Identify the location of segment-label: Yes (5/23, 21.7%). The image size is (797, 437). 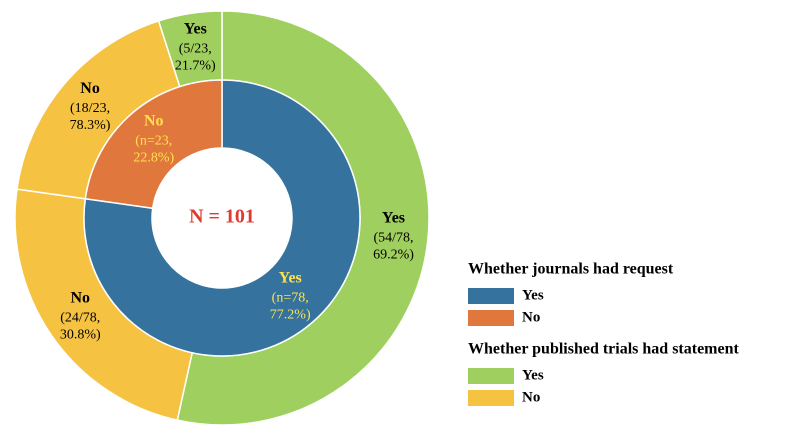
(195, 47).